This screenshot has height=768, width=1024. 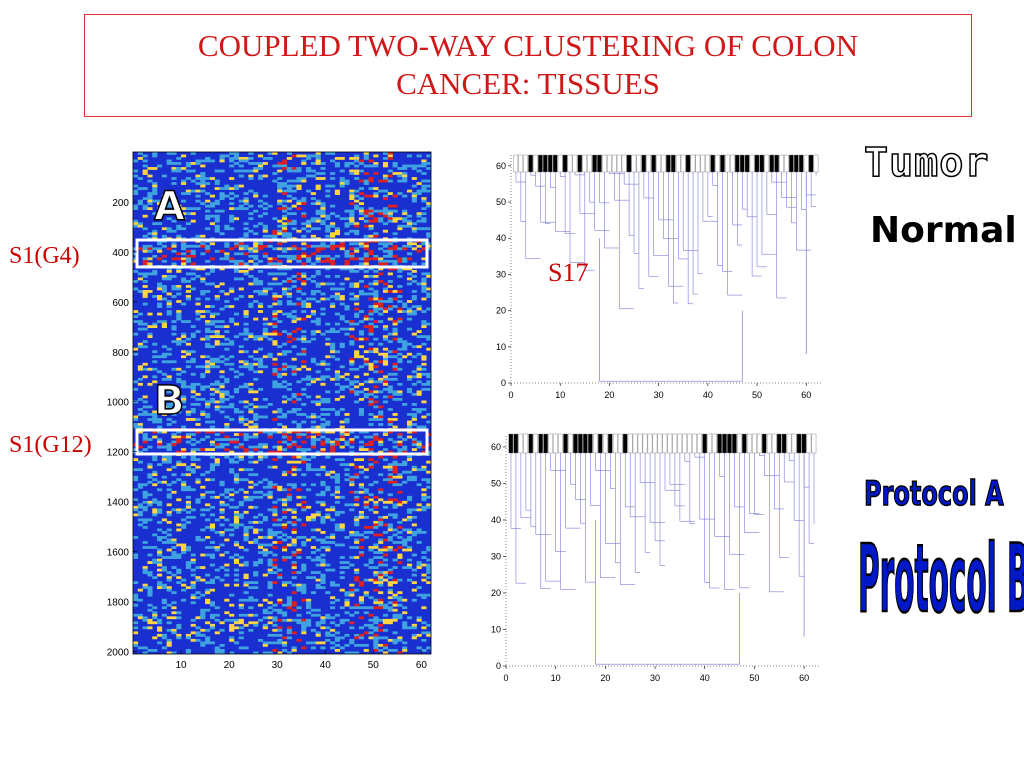 I want to click on heatmap-x-tick: 30, so click(x=278, y=665).